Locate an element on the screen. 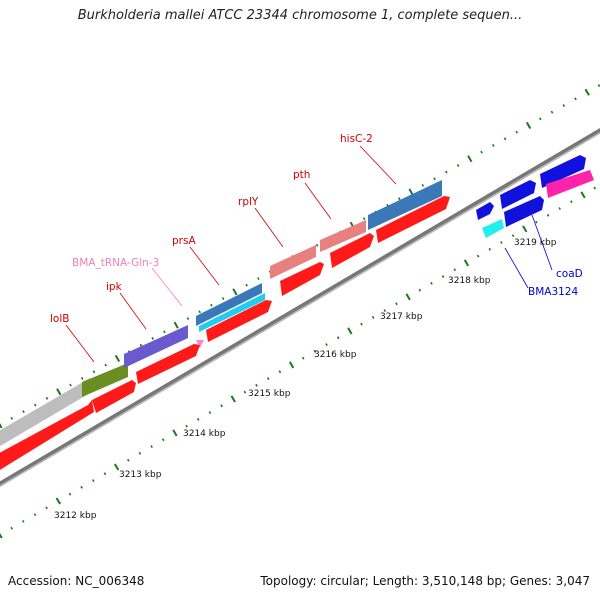  gene-label-ipk: ipk is located at coordinates (114, 287).